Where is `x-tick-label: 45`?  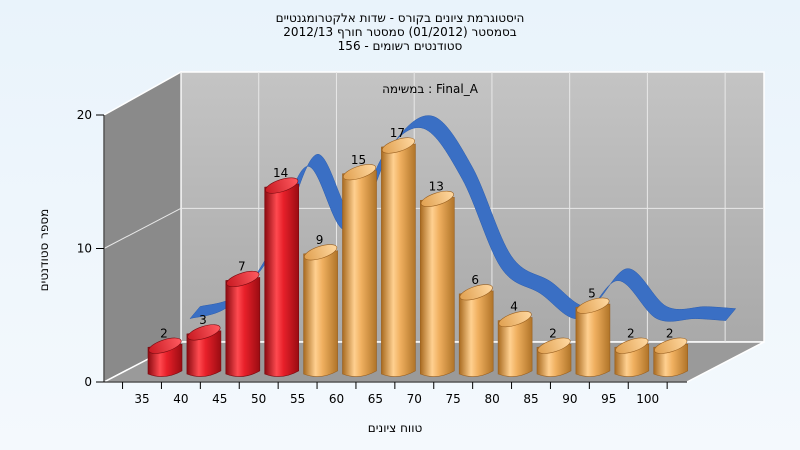 x-tick-label: 45 is located at coordinates (219, 399).